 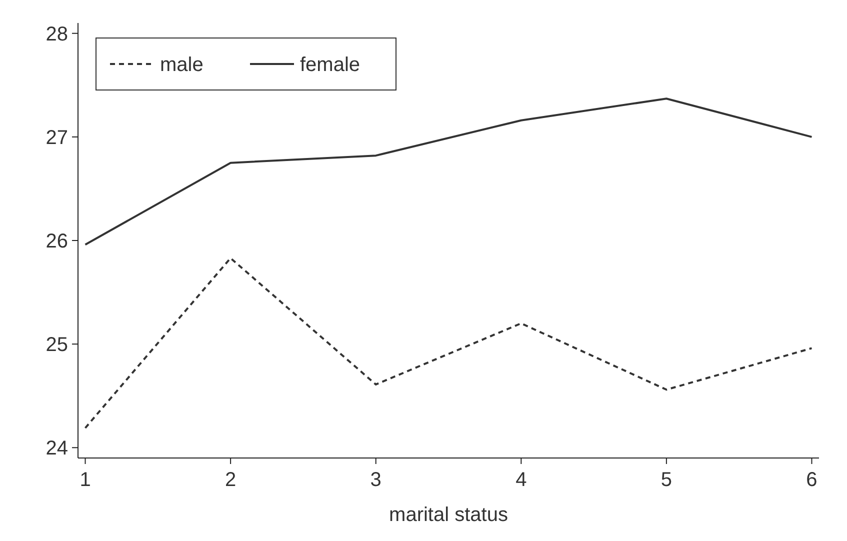 I want to click on x-tick-label: 3, so click(x=376, y=480).